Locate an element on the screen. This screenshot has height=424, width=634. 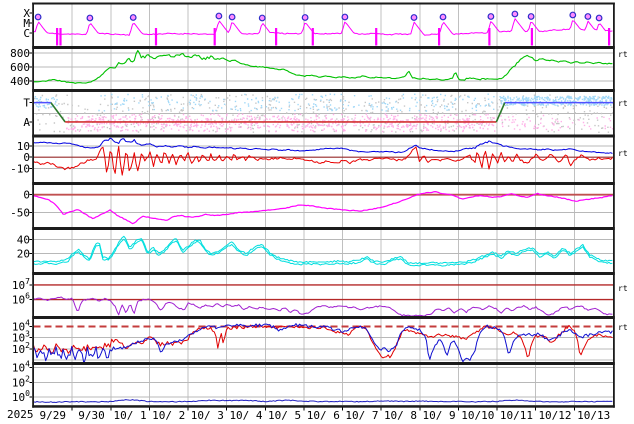
series-background is located at coordinates (323, 401).